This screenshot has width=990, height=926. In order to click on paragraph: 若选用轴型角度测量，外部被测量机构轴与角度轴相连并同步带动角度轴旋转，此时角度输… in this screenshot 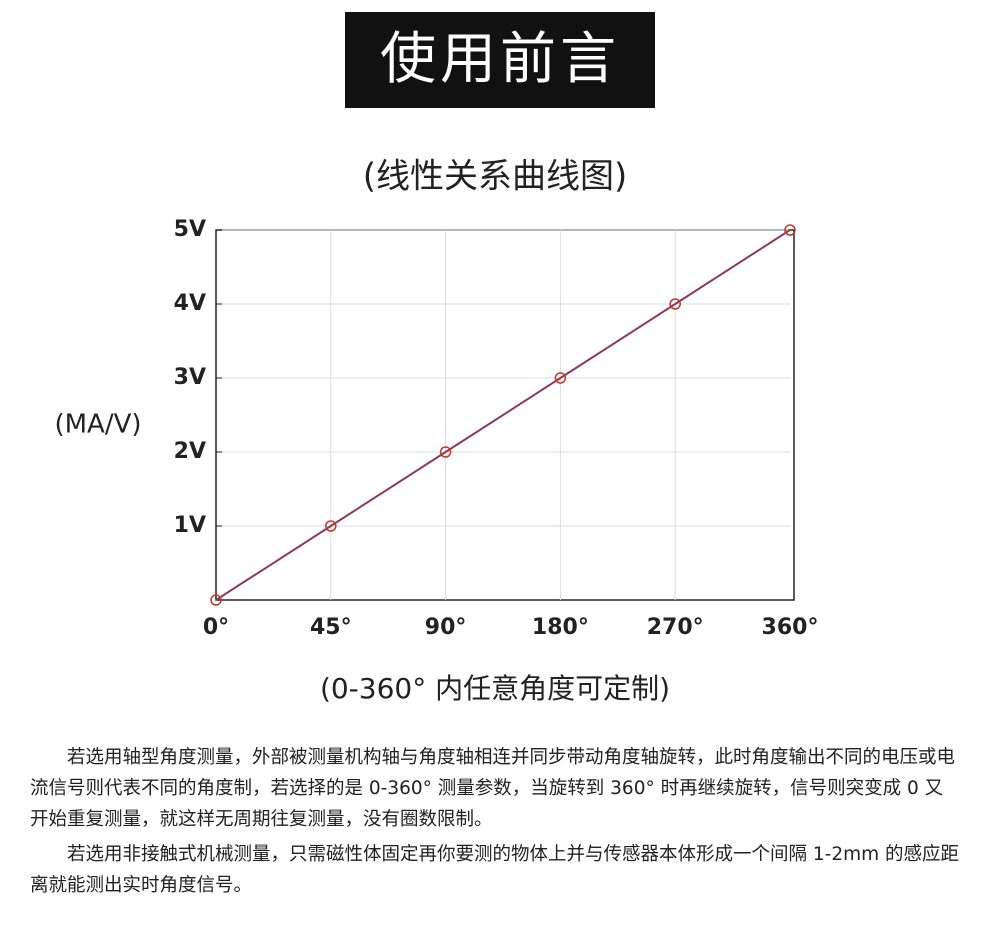, I will do `click(493, 788)`.